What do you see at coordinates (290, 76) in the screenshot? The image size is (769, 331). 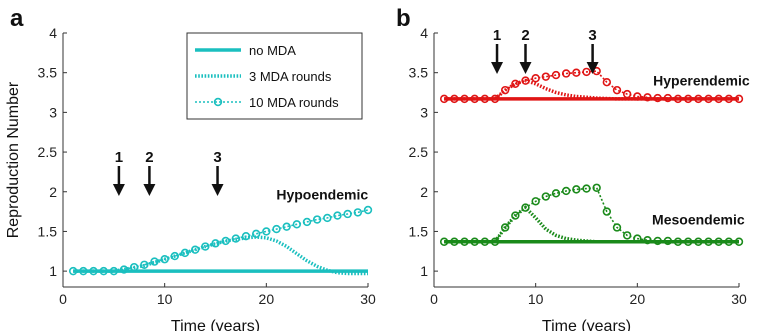 I see `legend-entry: 3 MDA rounds` at bounding box center [290, 76].